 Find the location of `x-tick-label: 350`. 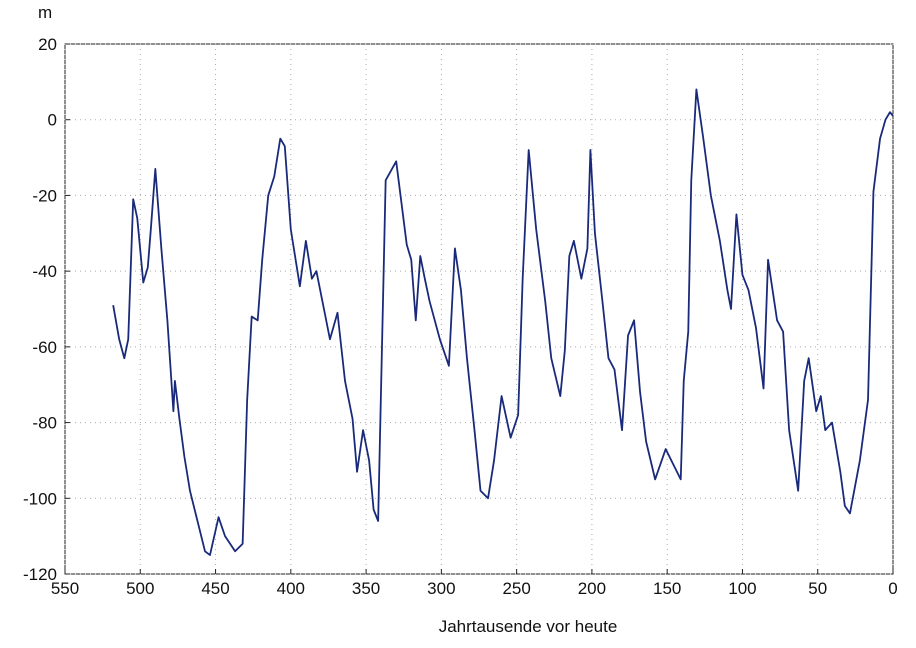

x-tick-label: 350 is located at coordinates (366, 588).